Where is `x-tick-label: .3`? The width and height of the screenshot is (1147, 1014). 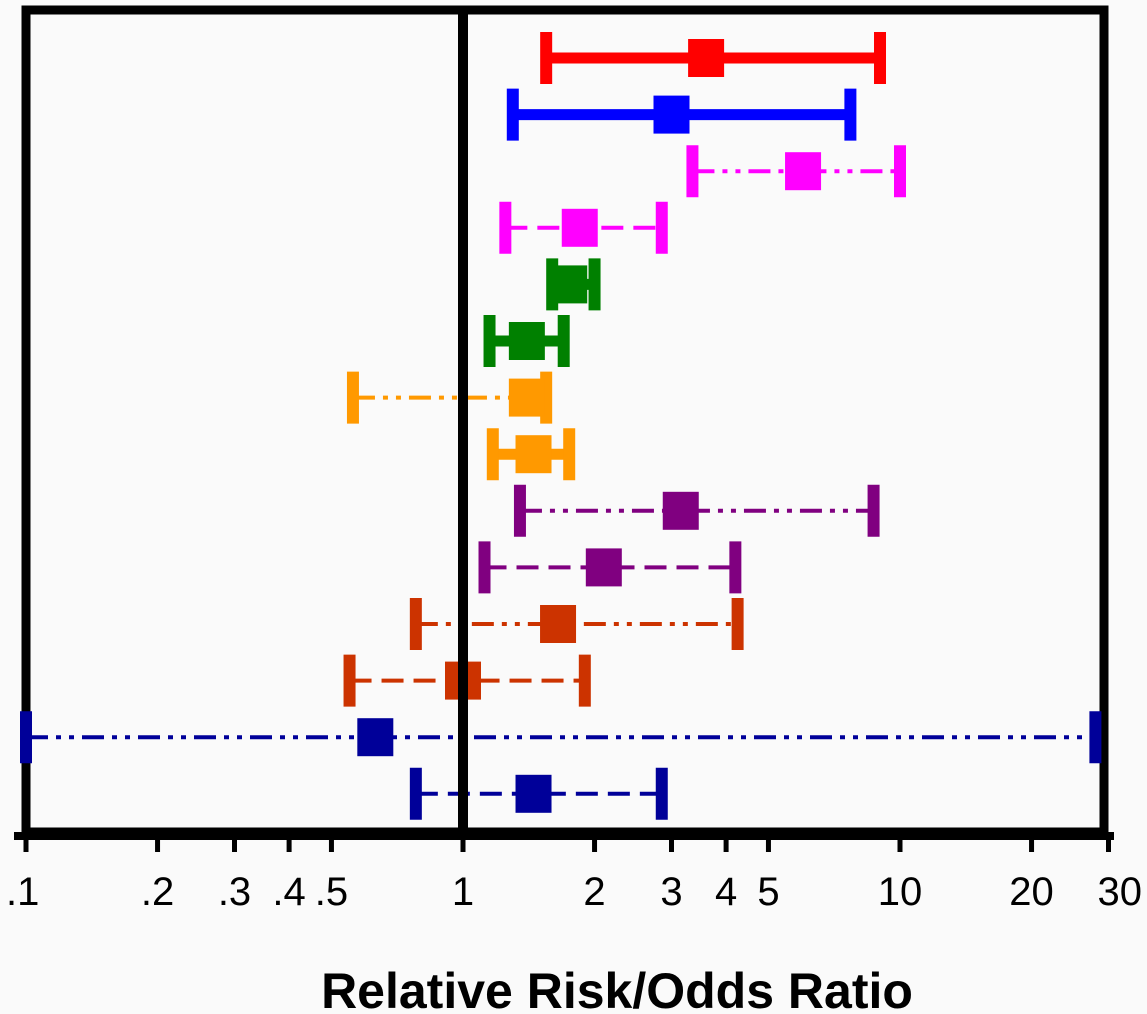 x-tick-label: .3 is located at coordinates (234, 892).